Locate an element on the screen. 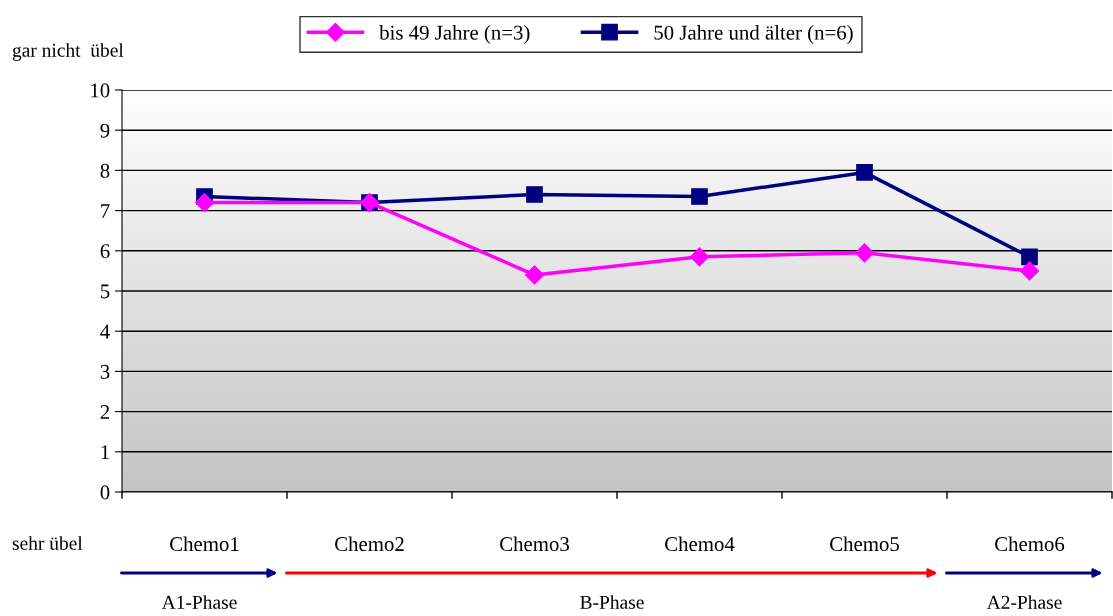  x-tick-label: Chemo1 is located at coordinates (204, 544).